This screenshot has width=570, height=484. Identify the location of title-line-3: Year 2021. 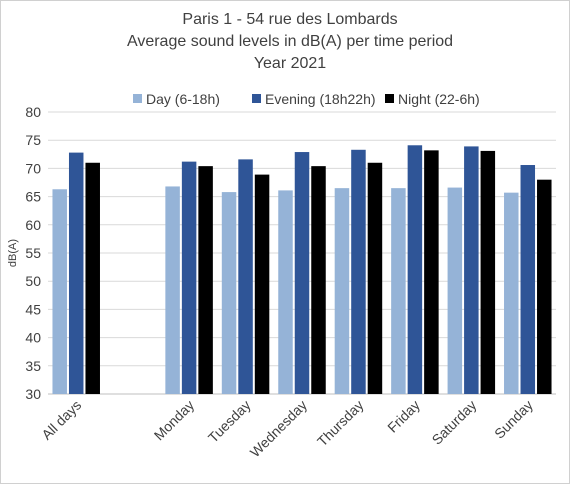
(290, 63).